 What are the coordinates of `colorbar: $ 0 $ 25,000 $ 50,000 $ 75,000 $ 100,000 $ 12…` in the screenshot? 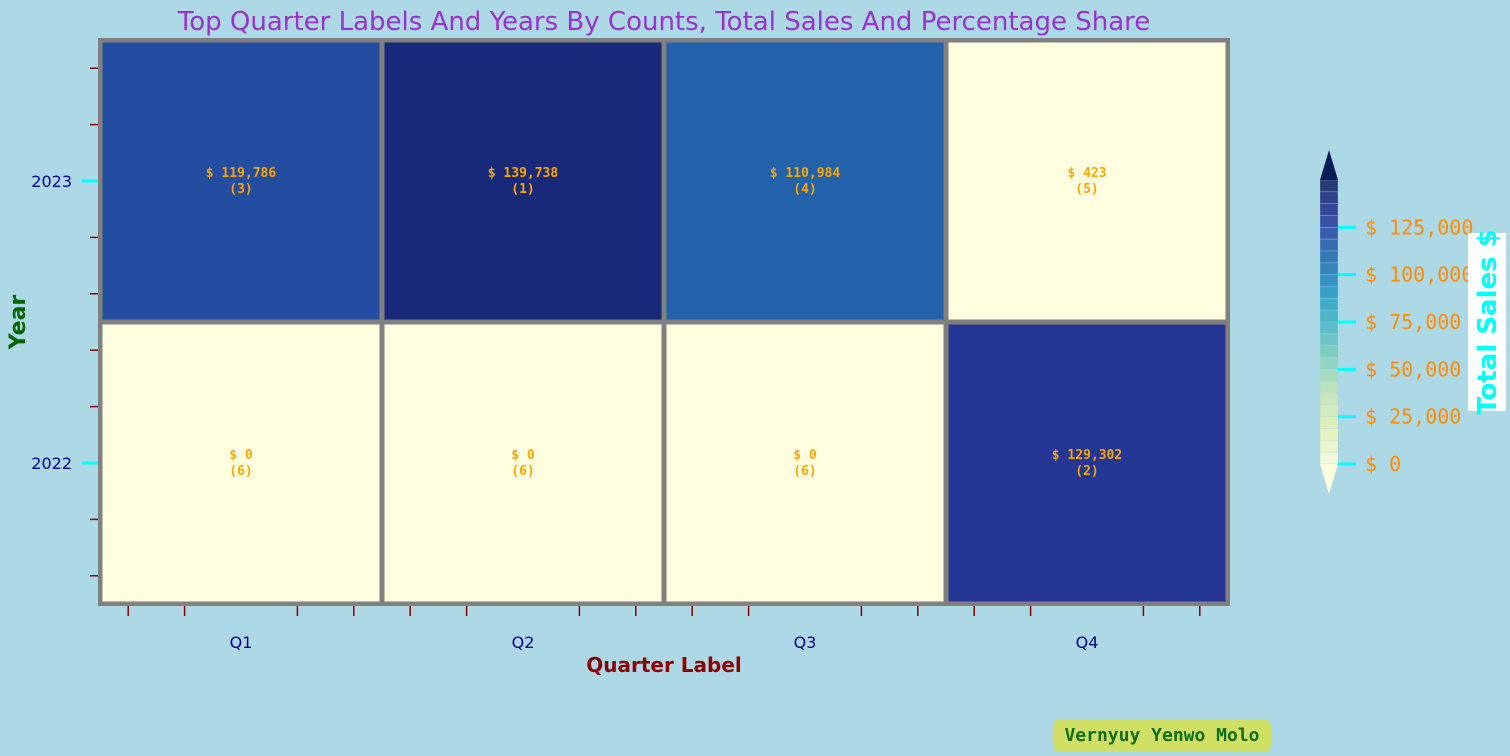 It's located at (1412, 322).